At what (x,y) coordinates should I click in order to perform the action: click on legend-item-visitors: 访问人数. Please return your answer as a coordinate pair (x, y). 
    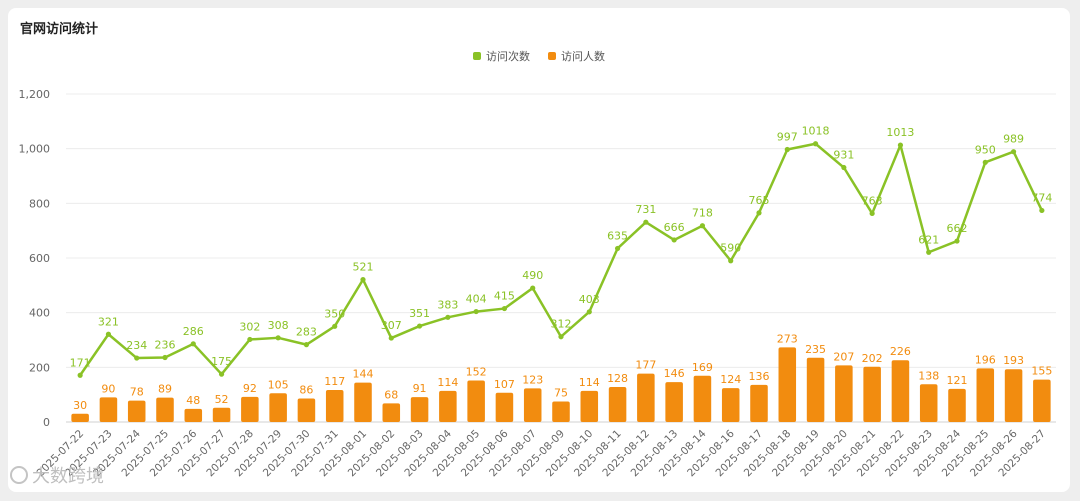
    Looking at the image, I should click on (576, 56).